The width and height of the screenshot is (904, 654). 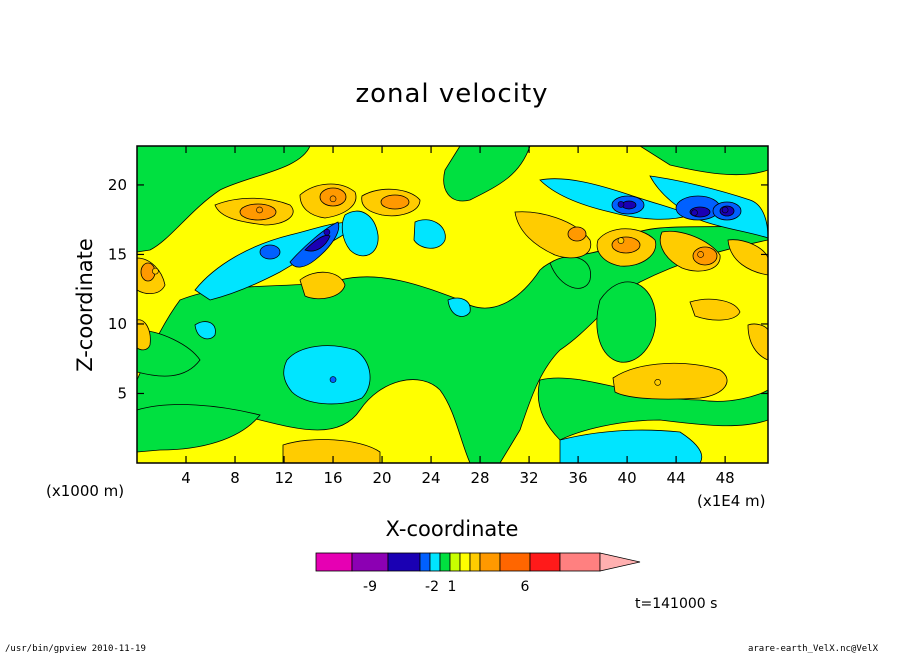 What do you see at coordinates (676, 604) in the screenshot?
I see `time-label: t=141000 s` at bounding box center [676, 604].